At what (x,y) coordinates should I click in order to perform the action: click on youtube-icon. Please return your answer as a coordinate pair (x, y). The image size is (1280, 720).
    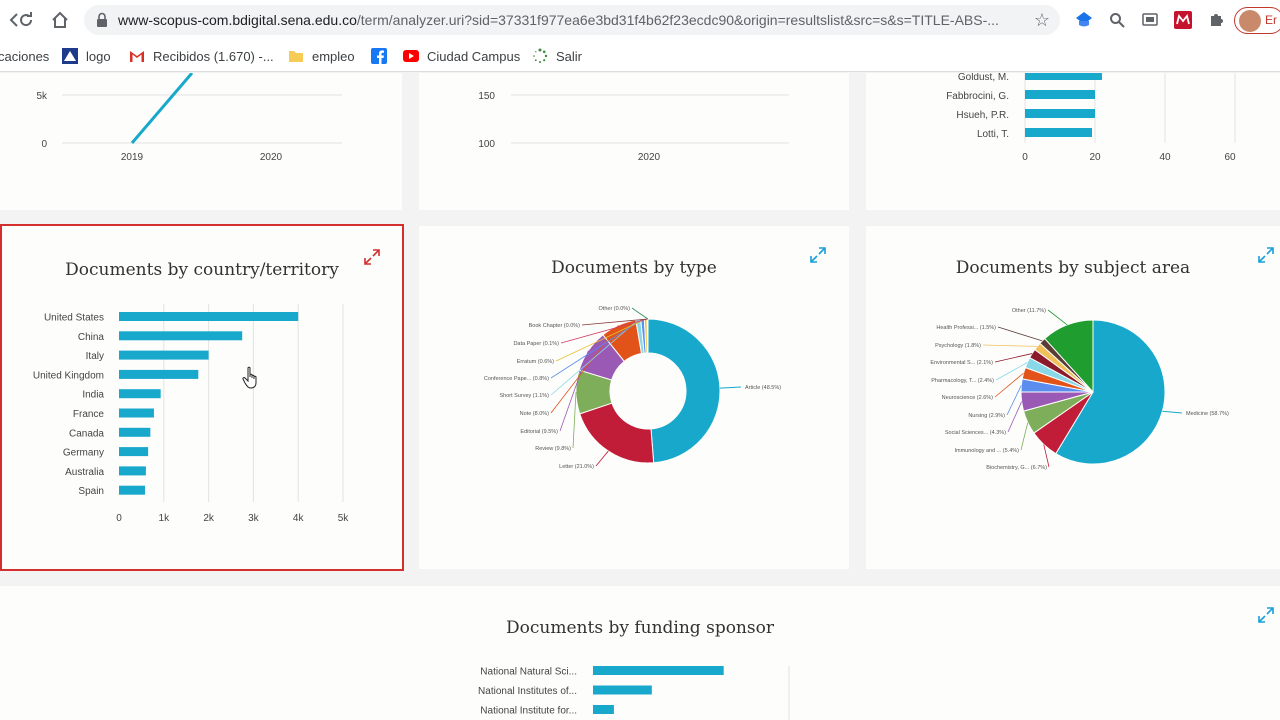
    Looking at the image, I should click on (411, 56).